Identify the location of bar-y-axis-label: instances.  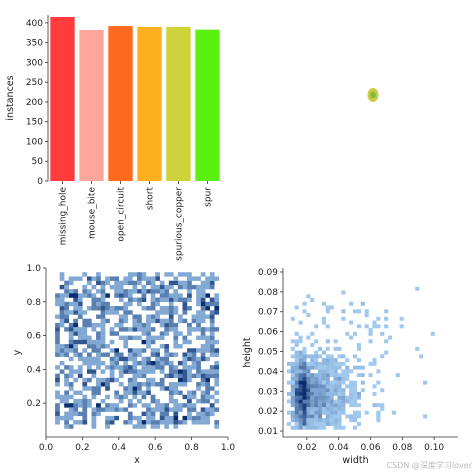
(10, 97).